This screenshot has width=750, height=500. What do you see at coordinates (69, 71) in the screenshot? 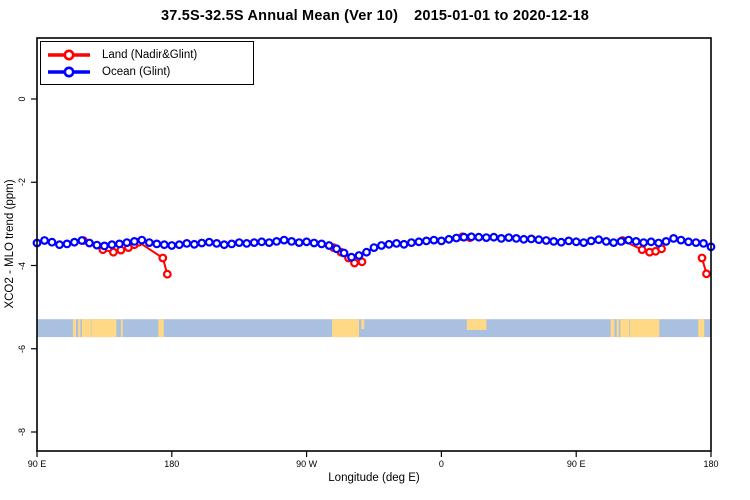
I see `legend-marker-ocean-icon` at bounding box center [69, 71].